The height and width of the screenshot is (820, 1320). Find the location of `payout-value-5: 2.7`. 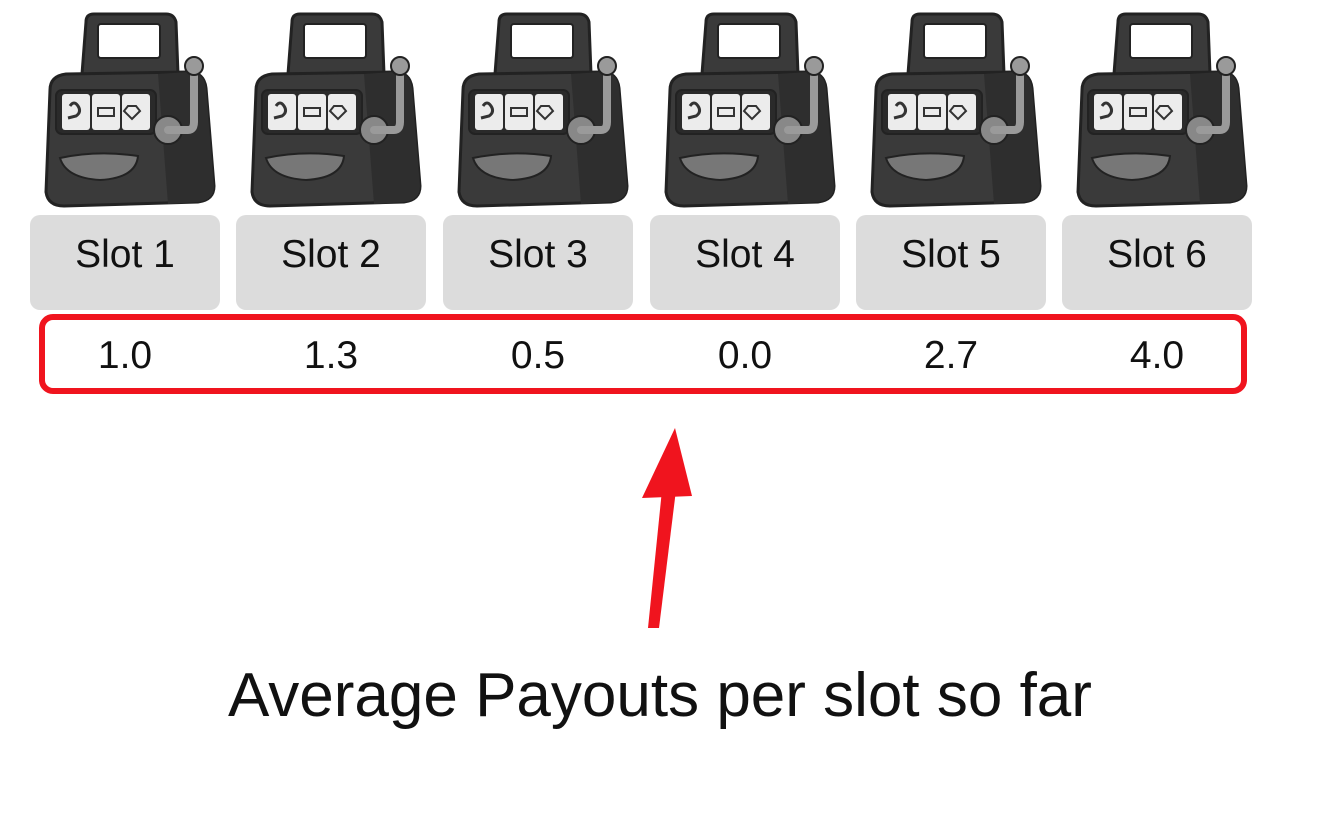

payout-value-5: 2.7 is located at coordinates (951, 355).